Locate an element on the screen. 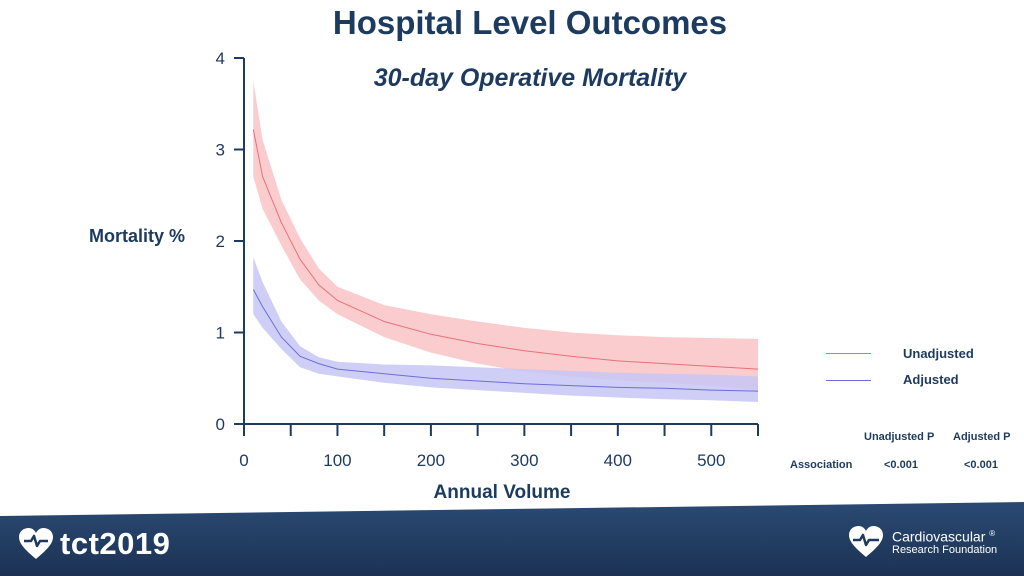  x-tick-label-400: 400 is located at coordinates (618, 460).